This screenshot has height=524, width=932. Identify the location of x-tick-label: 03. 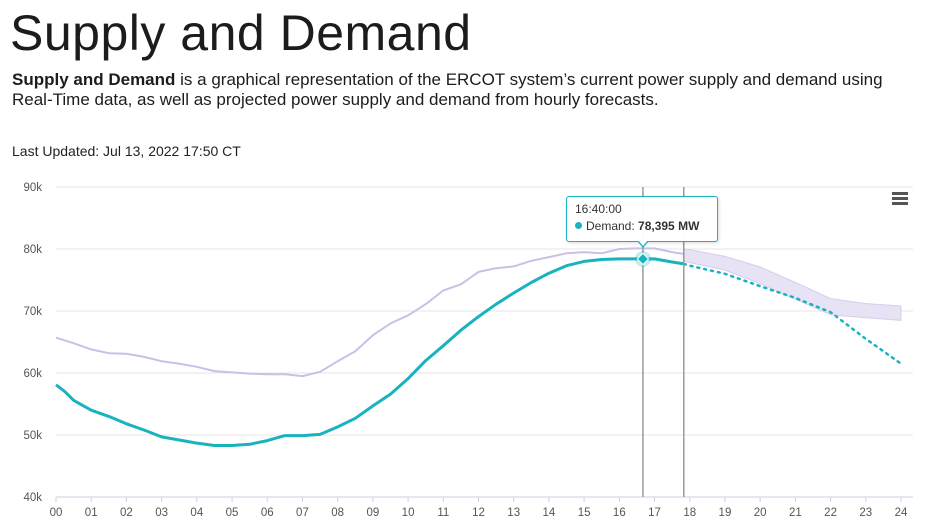
(161, 513).